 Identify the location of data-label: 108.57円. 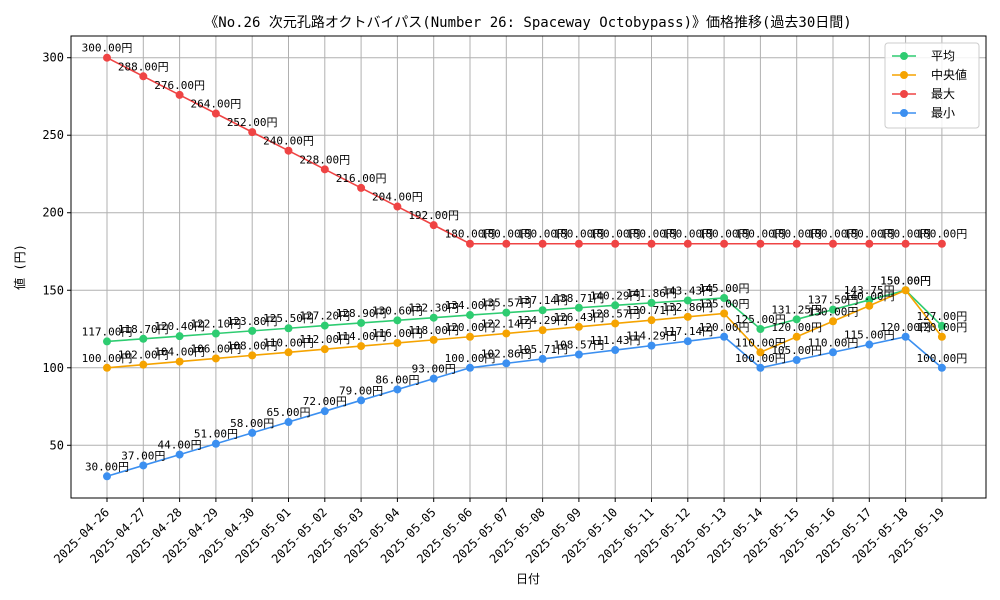
(579, 344).